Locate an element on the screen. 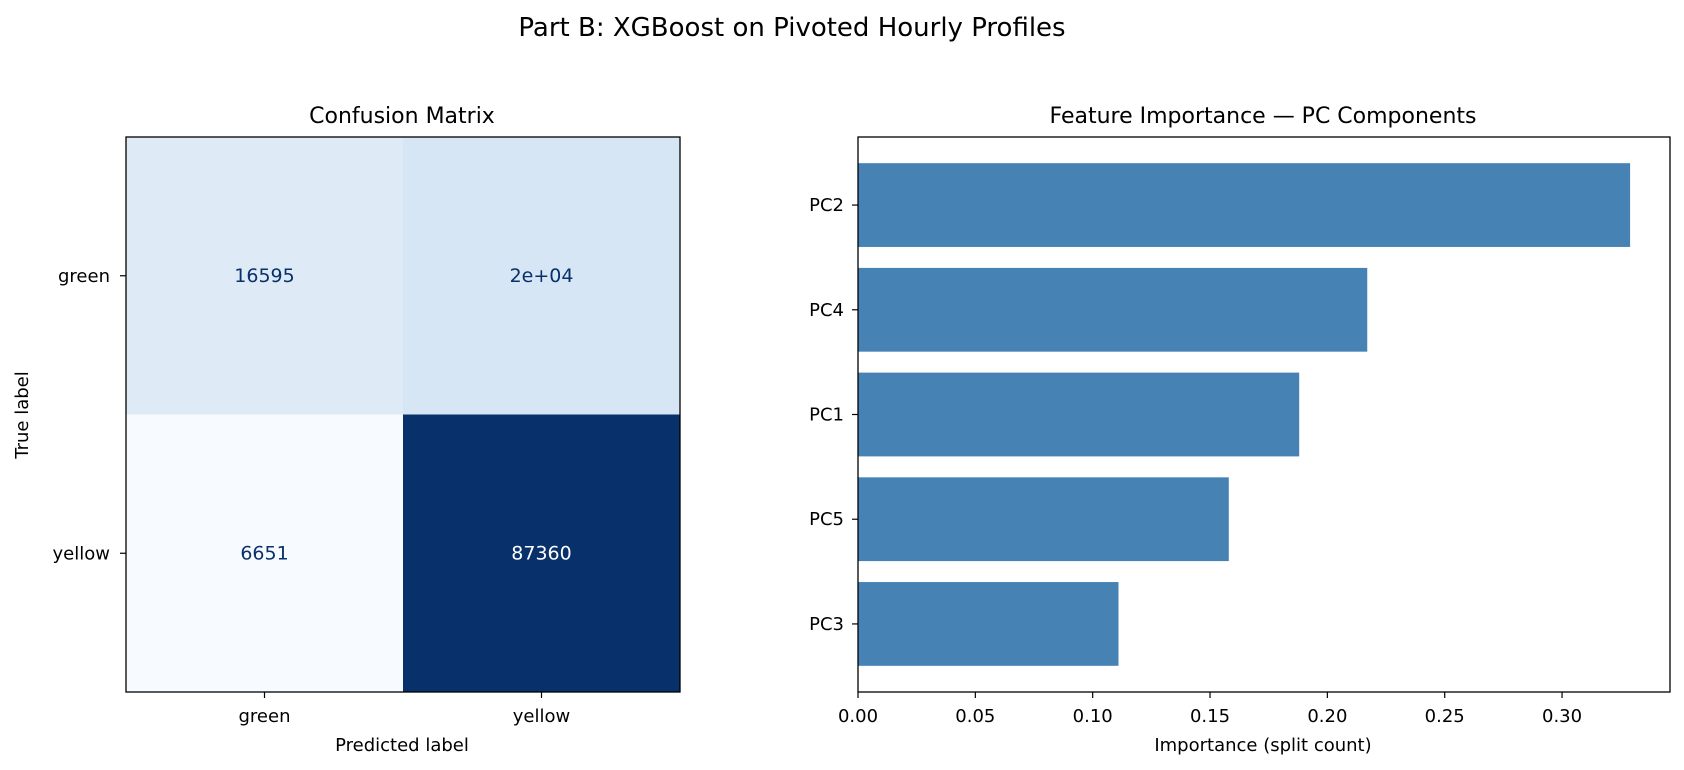  fi-ytick-label: PC5 is located at coordinates (826, 519).